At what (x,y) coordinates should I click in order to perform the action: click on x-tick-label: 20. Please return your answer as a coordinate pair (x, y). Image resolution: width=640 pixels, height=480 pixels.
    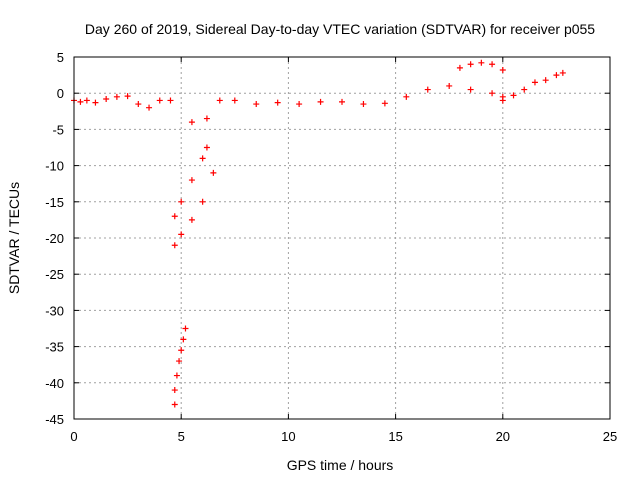
    Looking at the image, I should click on (503, 436).